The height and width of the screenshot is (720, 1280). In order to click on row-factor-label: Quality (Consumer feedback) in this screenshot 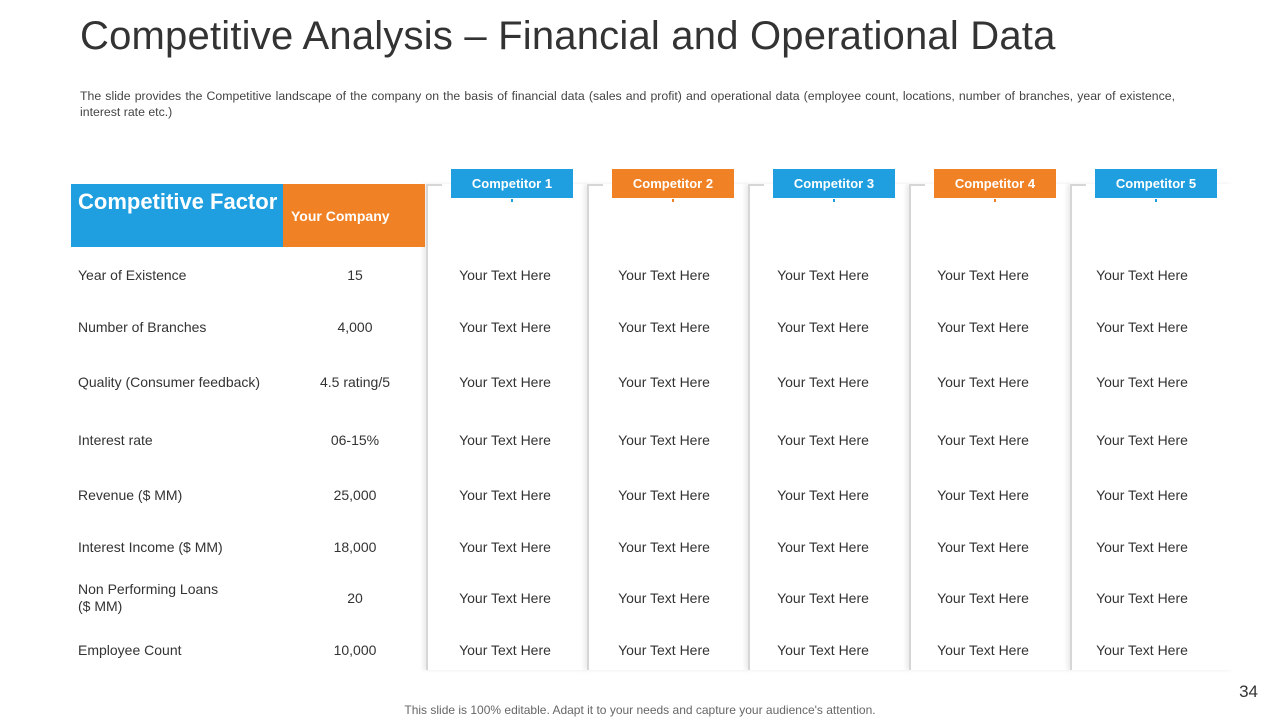, I will do `click(169, 382)`.